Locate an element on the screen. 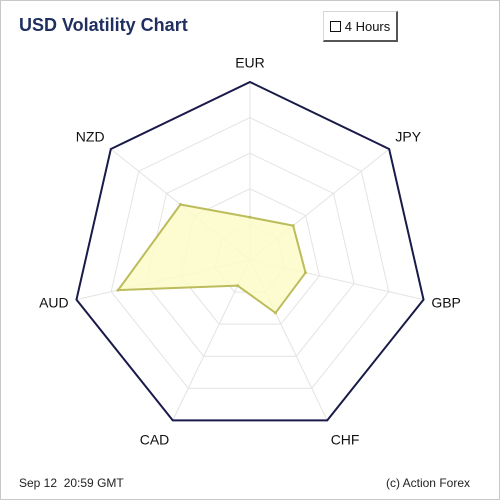 The height and width of the screenshot is (500, 500). data-point-jpy is located at coordinates (293, 226).